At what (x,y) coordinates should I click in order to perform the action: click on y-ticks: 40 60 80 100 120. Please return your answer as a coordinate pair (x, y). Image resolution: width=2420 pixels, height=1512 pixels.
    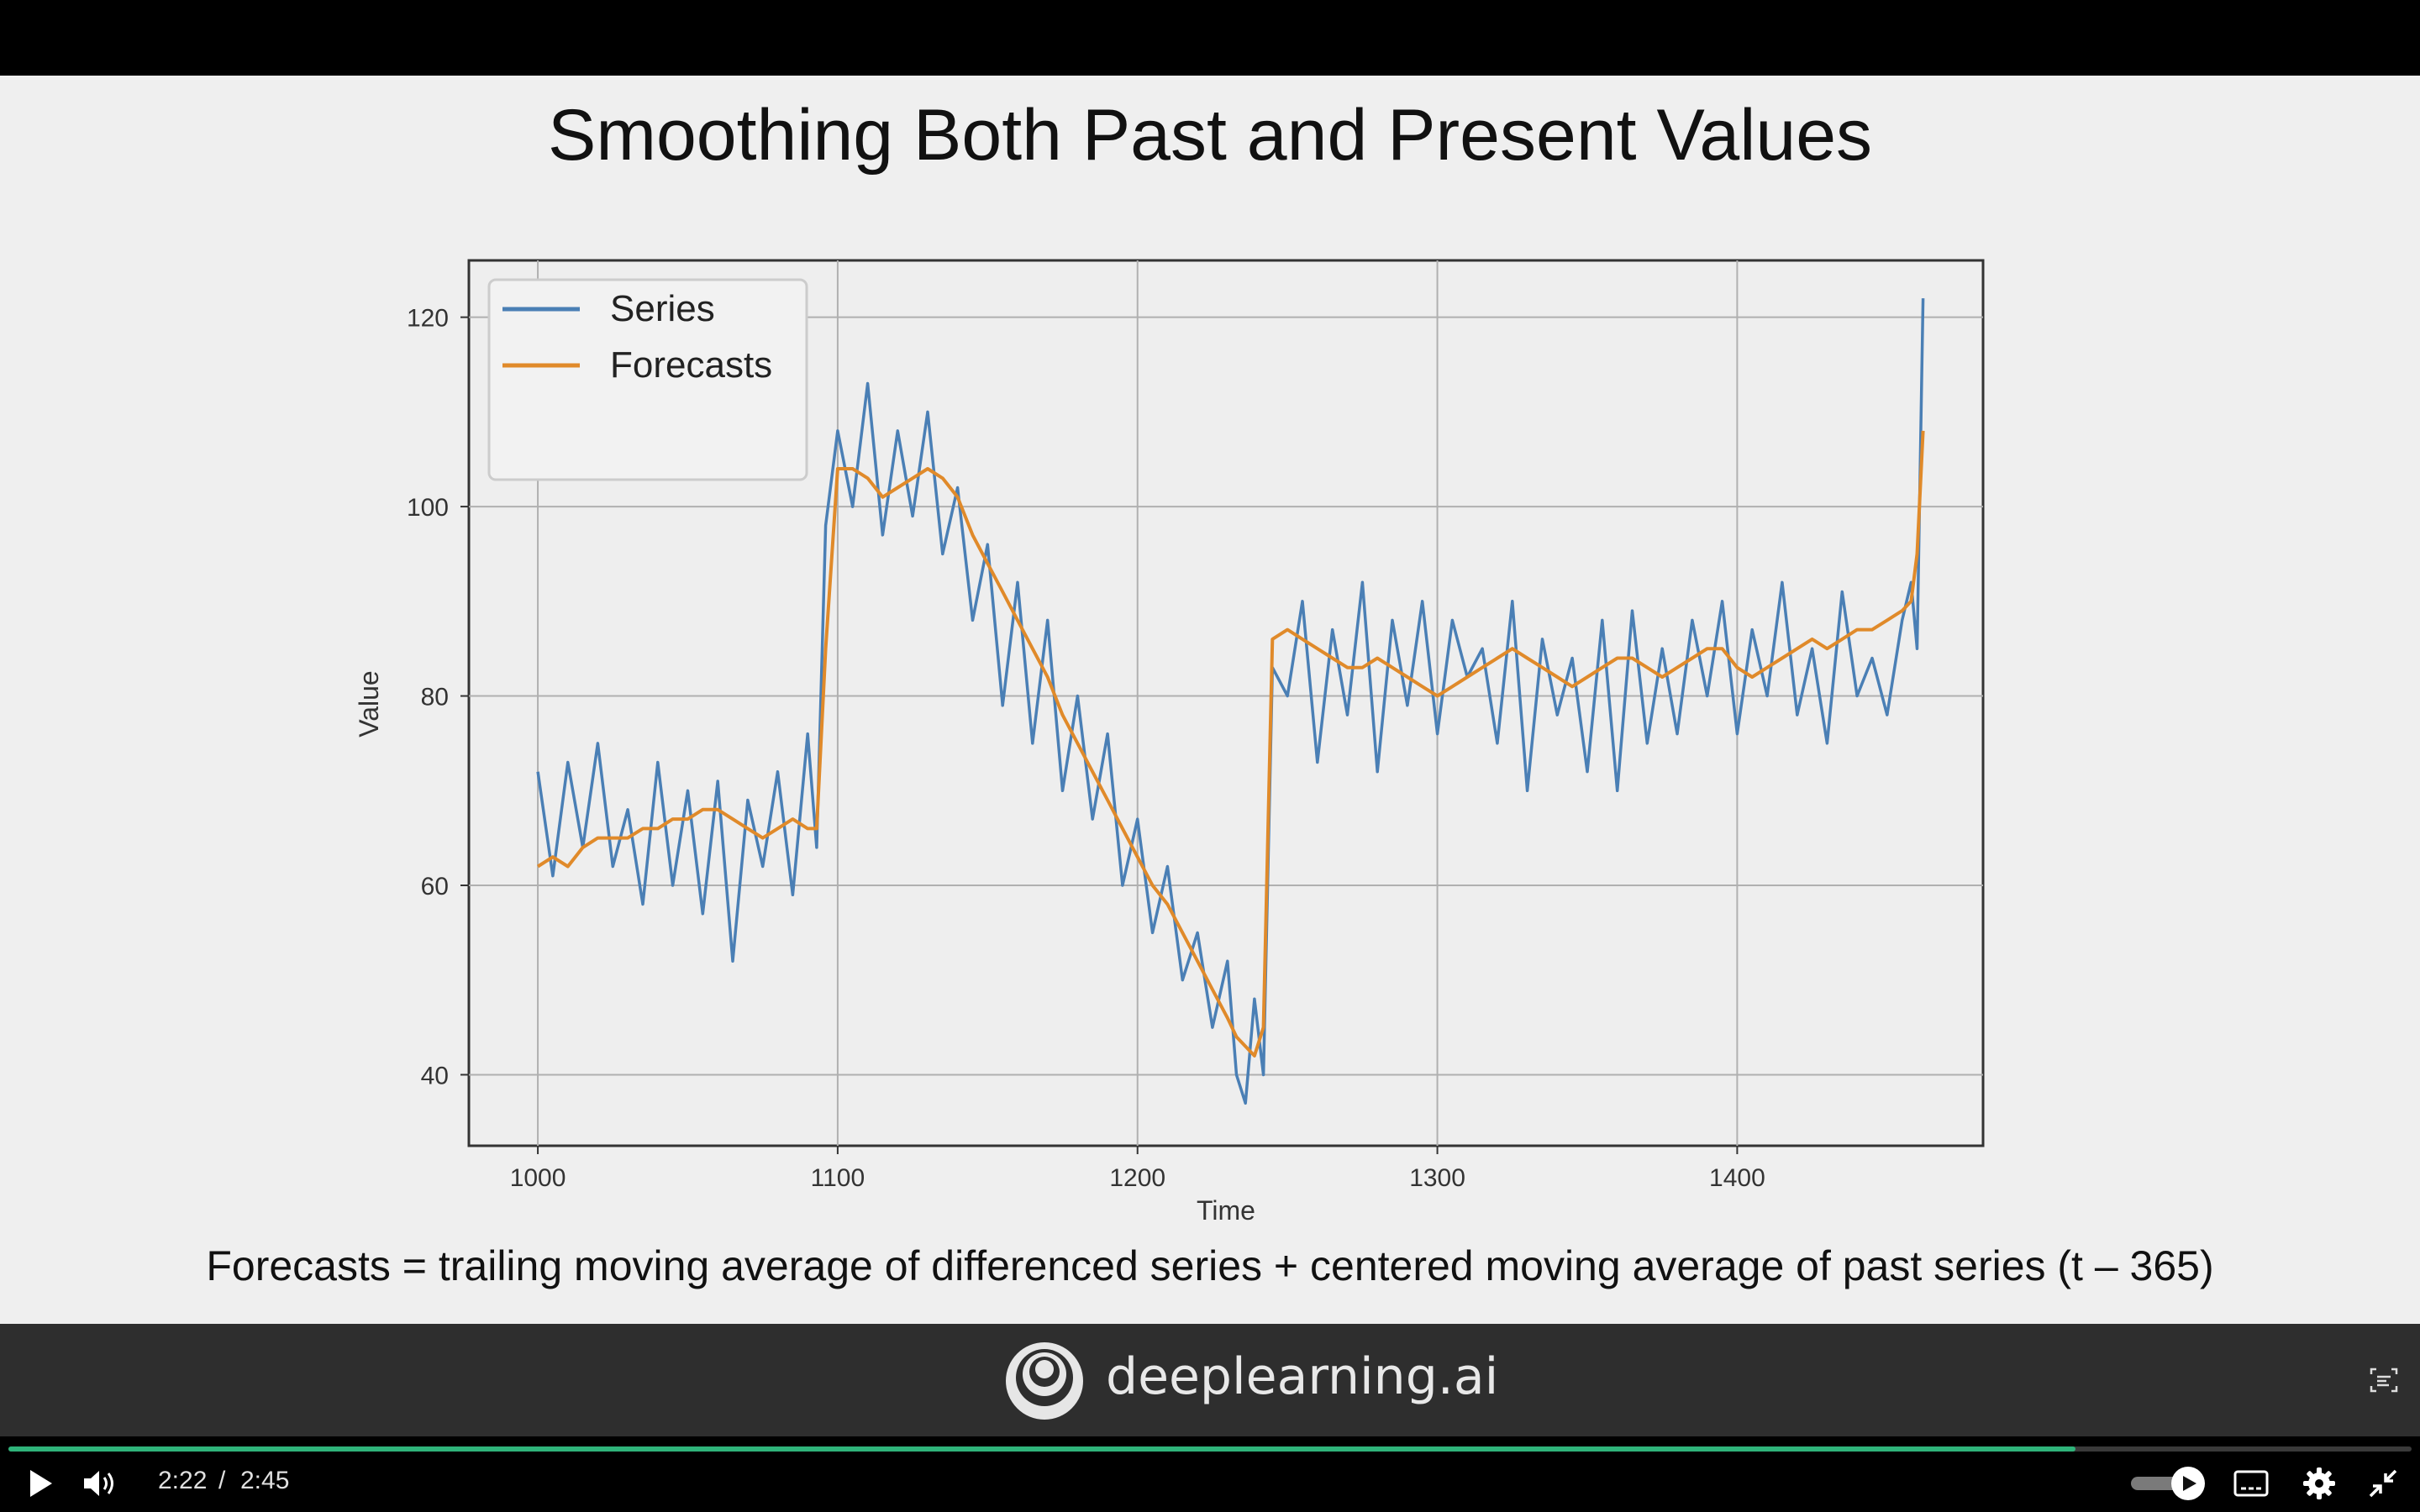
    Looking at the image, I should click on (438, 697).